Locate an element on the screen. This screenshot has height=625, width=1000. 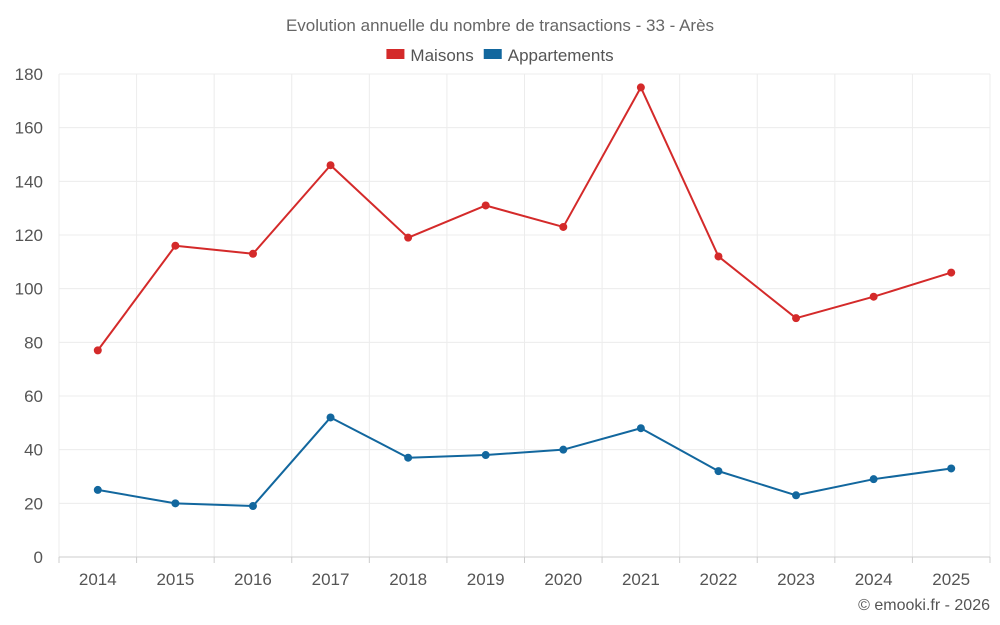
y-tick-label: 80 is located at coordinates (33, 342).